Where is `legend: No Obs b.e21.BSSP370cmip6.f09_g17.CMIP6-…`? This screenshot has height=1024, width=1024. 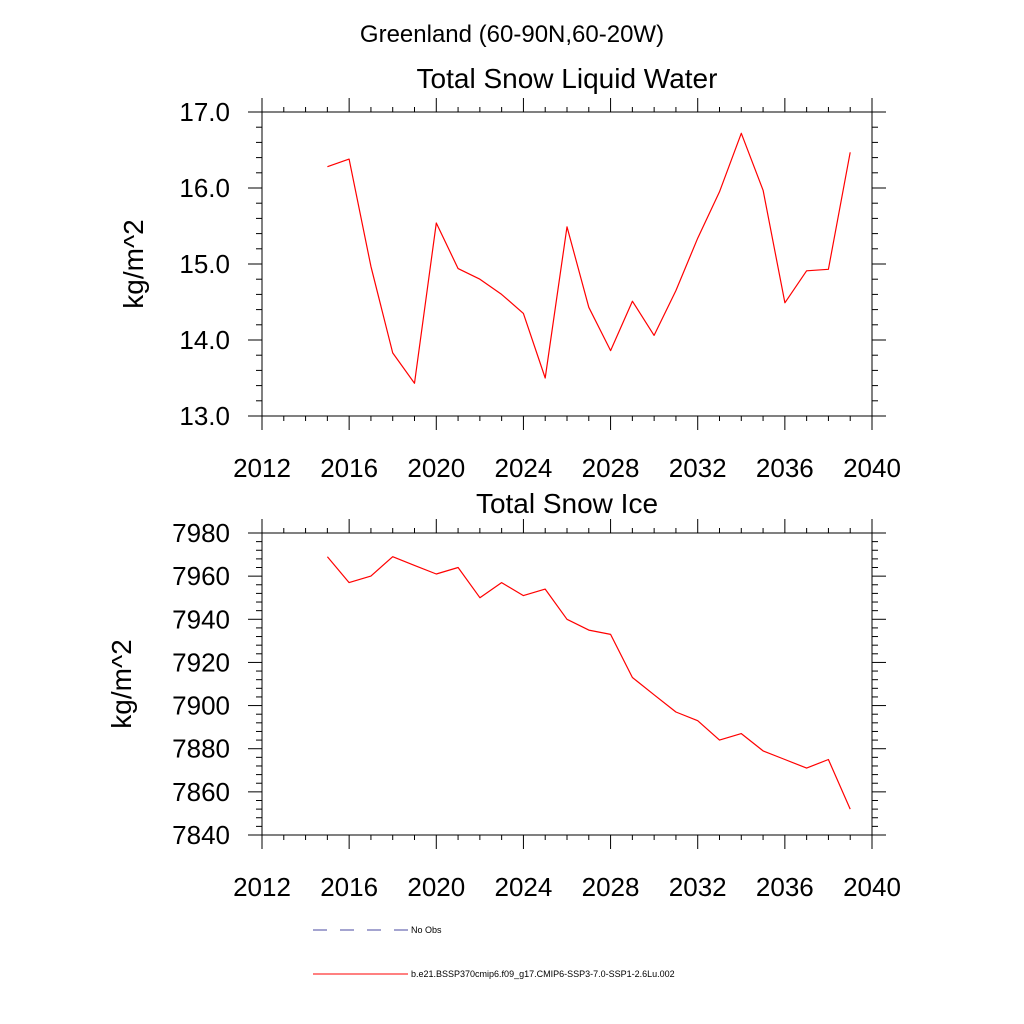 legend: No Obs b.e21.BSSP370cmip6.f09_g17.CMIP6-… is located at coordinates (494, 952).